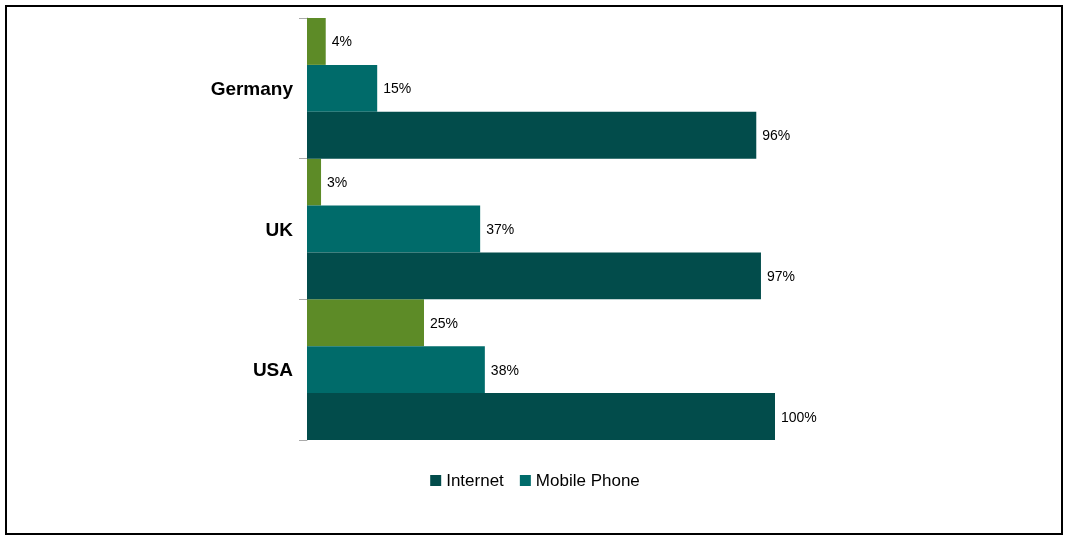 Image resolution: width=1070 pixels, height=542 pixels. What do you see at coordinates (475, 480) in the screenshot?
I see `legend-label: Internet` at bounding box center [475, 480].